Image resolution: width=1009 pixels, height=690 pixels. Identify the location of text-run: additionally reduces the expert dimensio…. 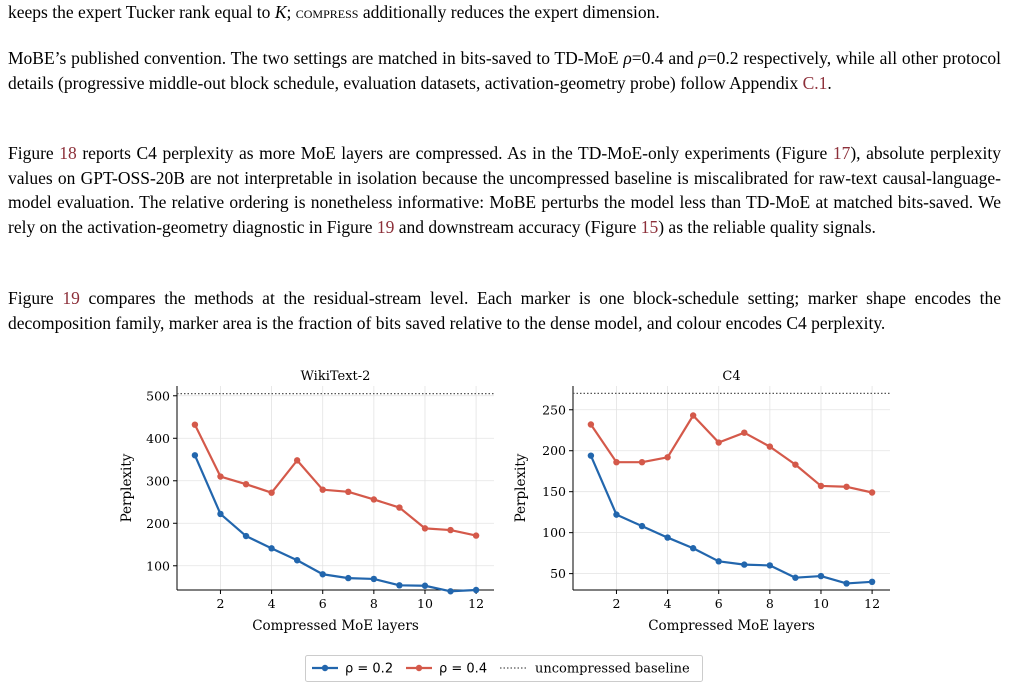
(509, 12).